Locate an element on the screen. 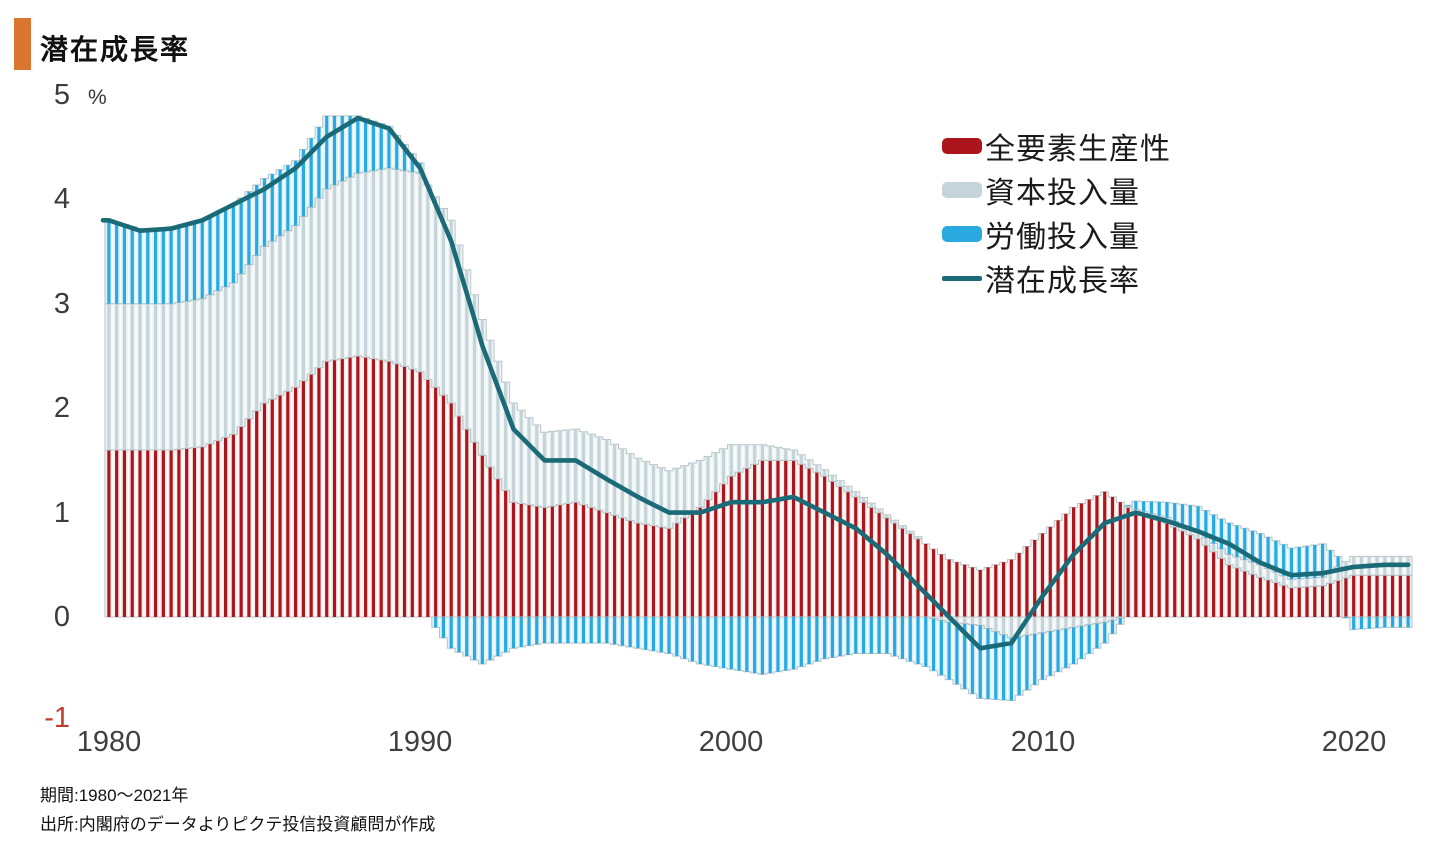 The width and height of the screenshot is (1430, 844). x-axis-tick-1990: 1990 is located at coordinates (420, 742).